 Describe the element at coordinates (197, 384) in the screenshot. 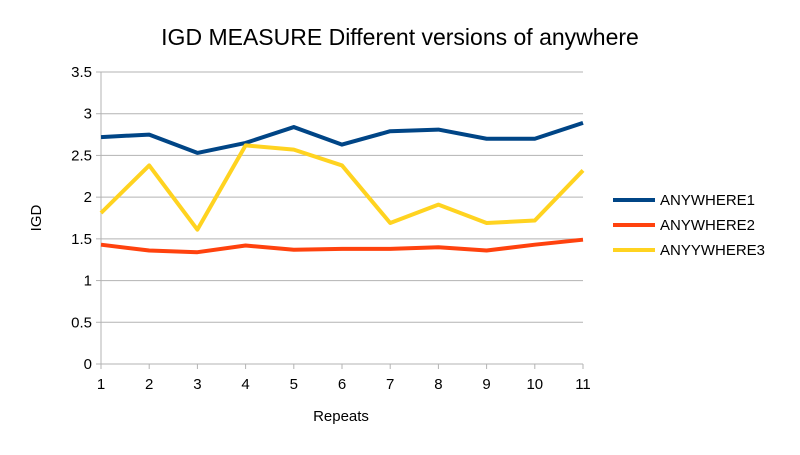

I see `x-tick-label: 3` at that location.